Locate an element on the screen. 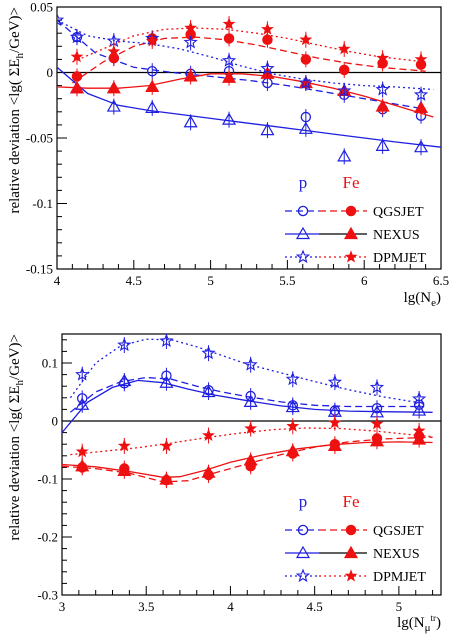 The width and height of the screenshot is (452, 637). dpmjet-p-fit-line is located at coordinates (245, 55).